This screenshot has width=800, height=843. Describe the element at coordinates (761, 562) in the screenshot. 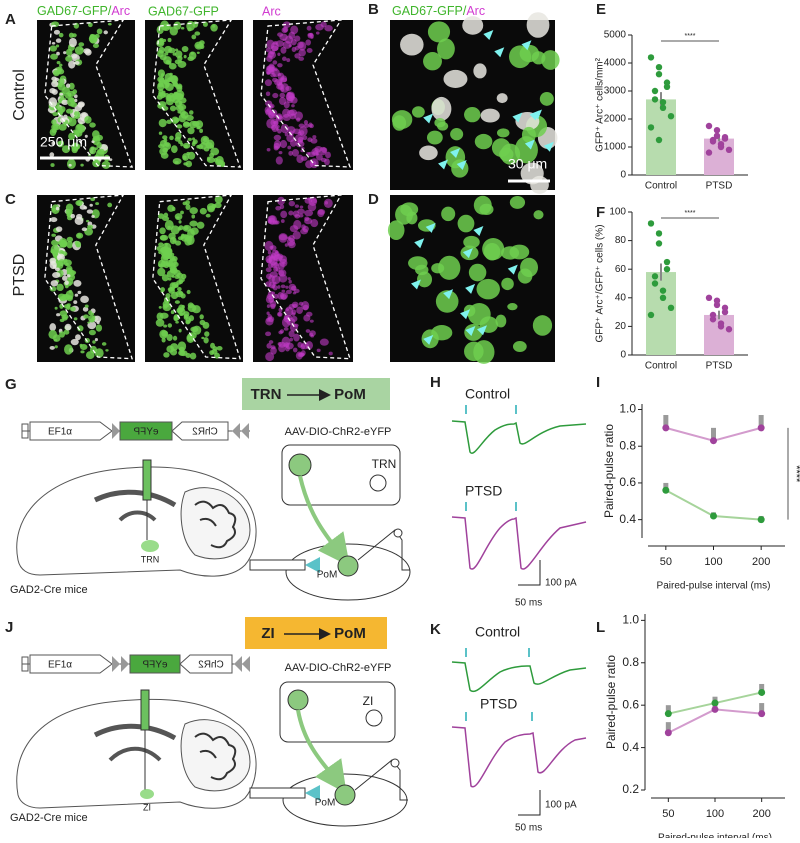

I see `x-tick-label: 200` at that location.